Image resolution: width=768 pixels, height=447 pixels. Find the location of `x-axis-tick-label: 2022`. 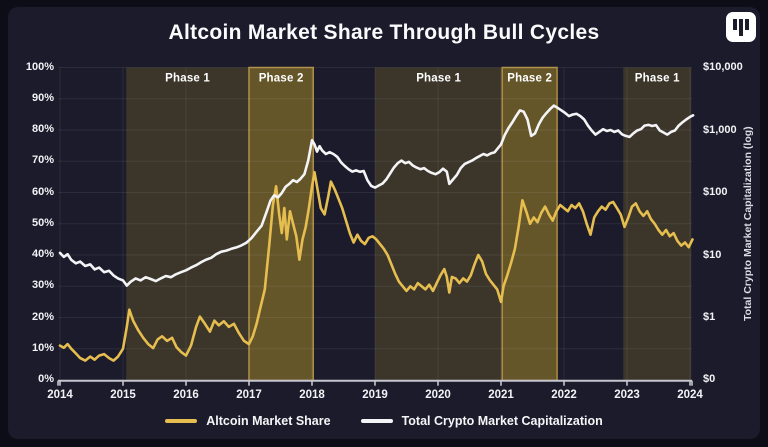

x-axis-tick-label: 2022 is located at coordinates (564, 395).